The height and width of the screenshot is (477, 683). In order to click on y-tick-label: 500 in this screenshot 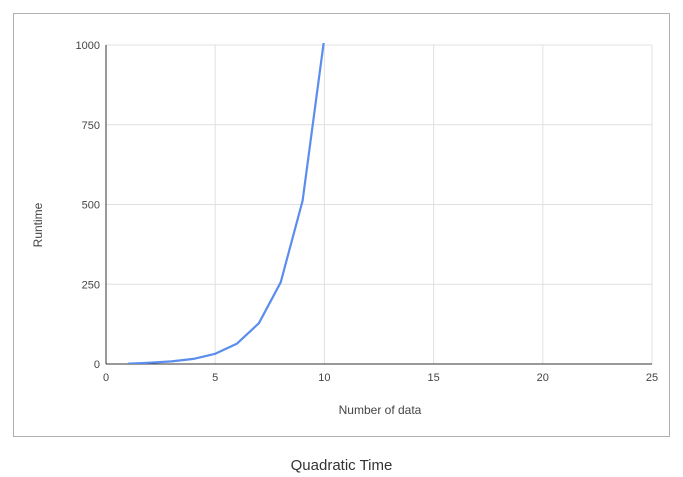, I will do `click(91, 206)`.